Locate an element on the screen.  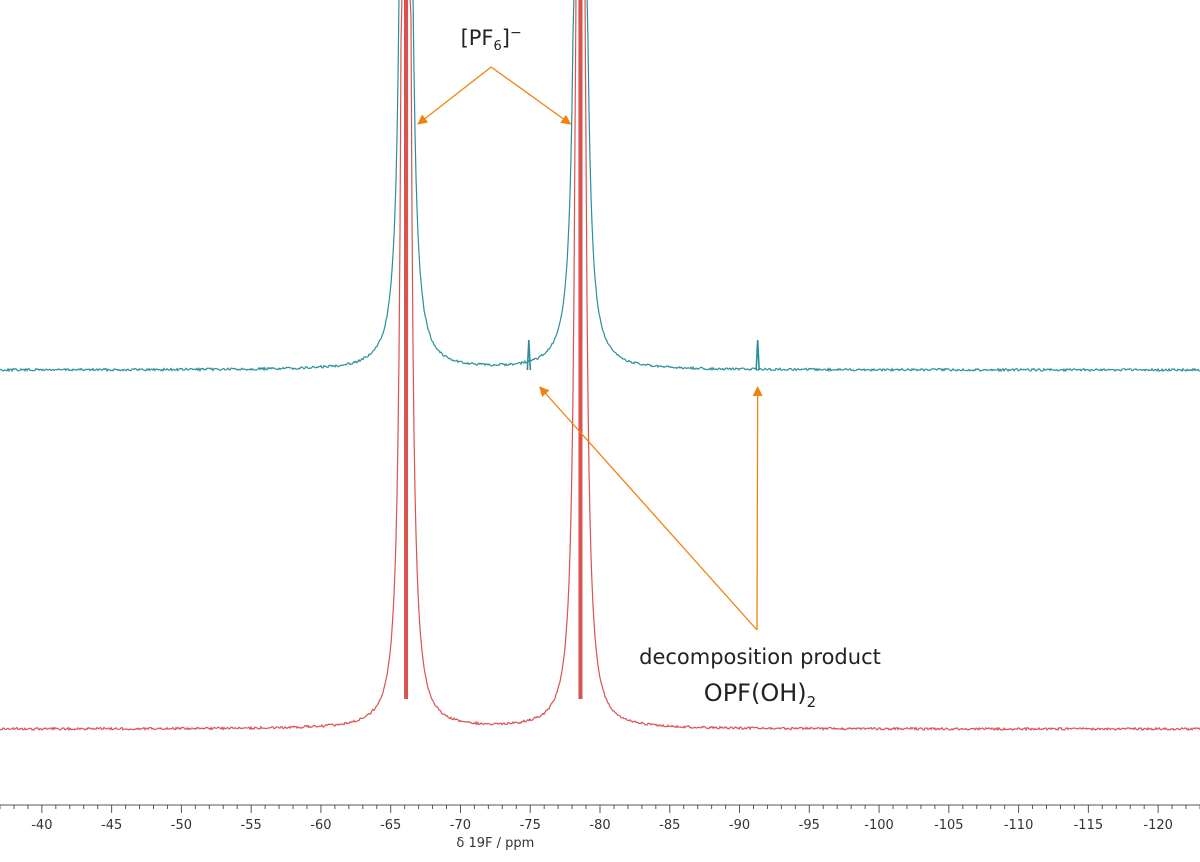
pf6-label-tail: ] is located at coordinates (506, 38).